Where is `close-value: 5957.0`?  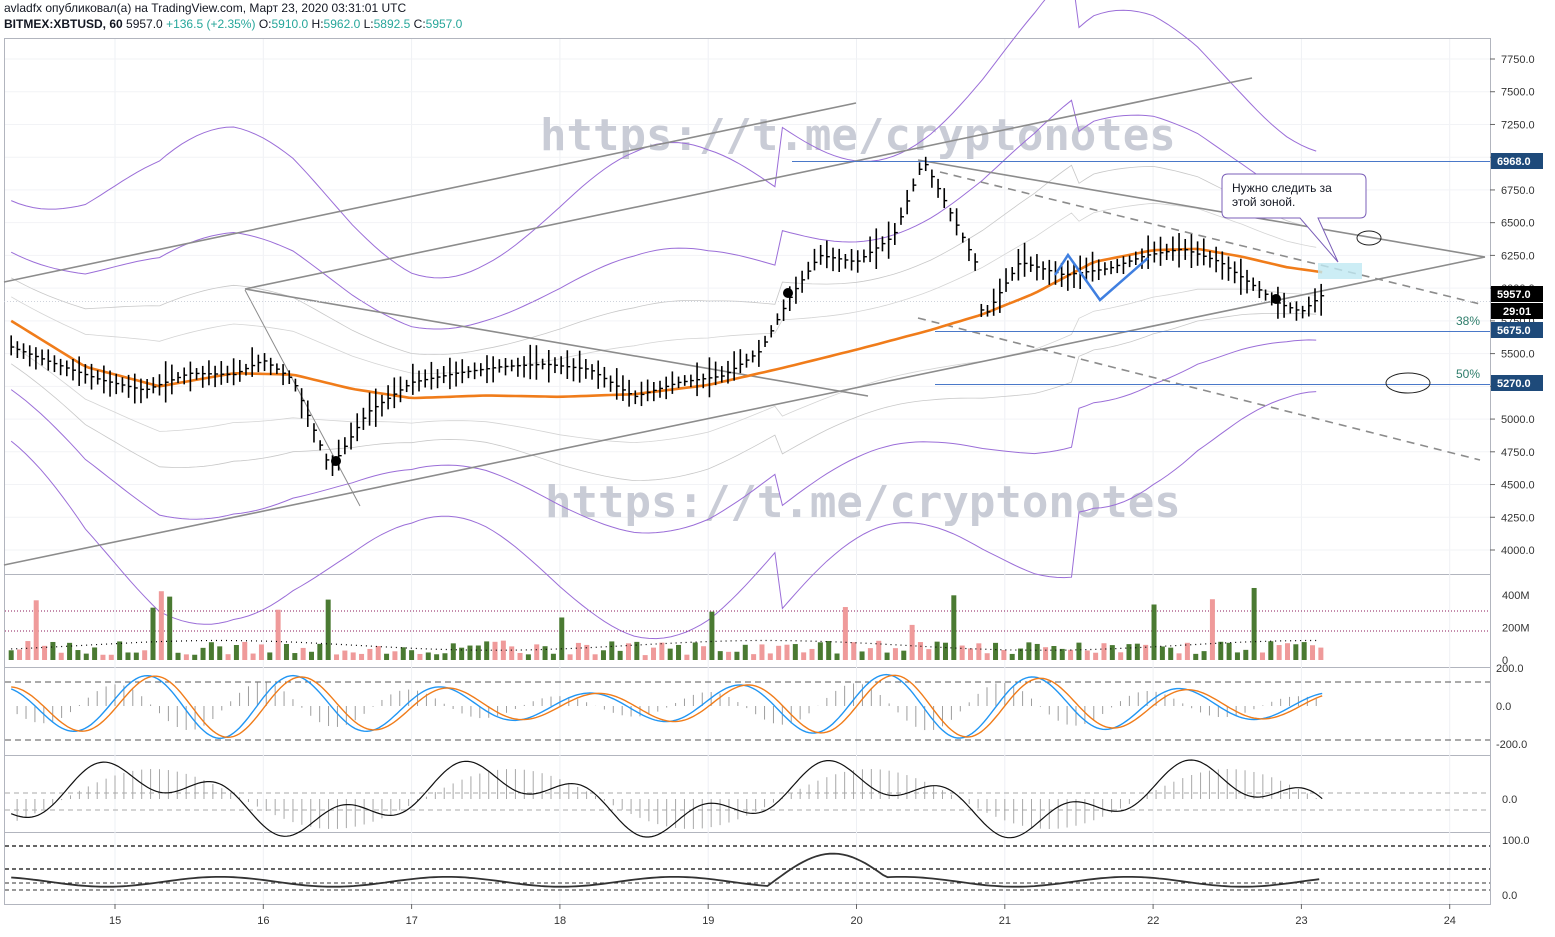
close-value: 5957.0 is located at coordinates (444, 24).